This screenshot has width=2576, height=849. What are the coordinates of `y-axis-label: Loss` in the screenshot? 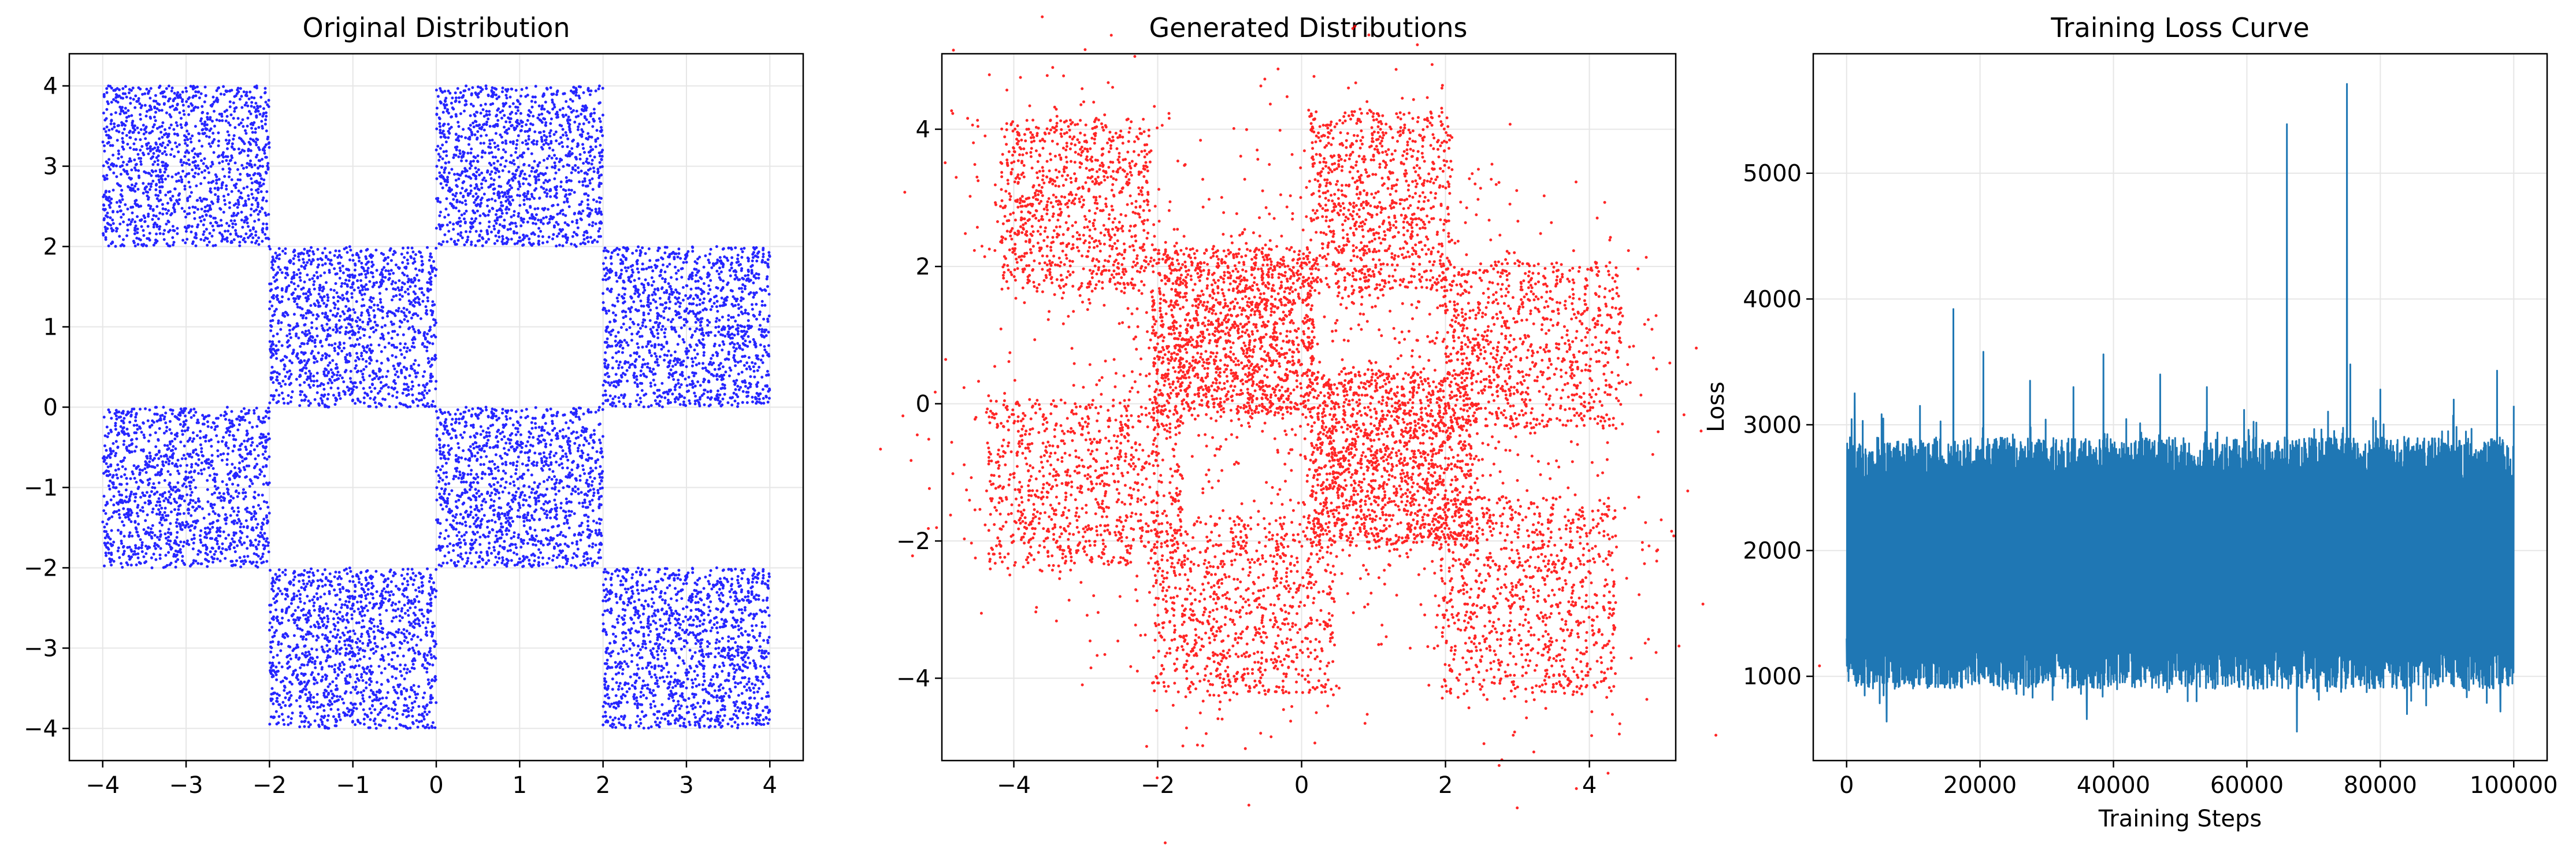 It's located at (1716, 406).